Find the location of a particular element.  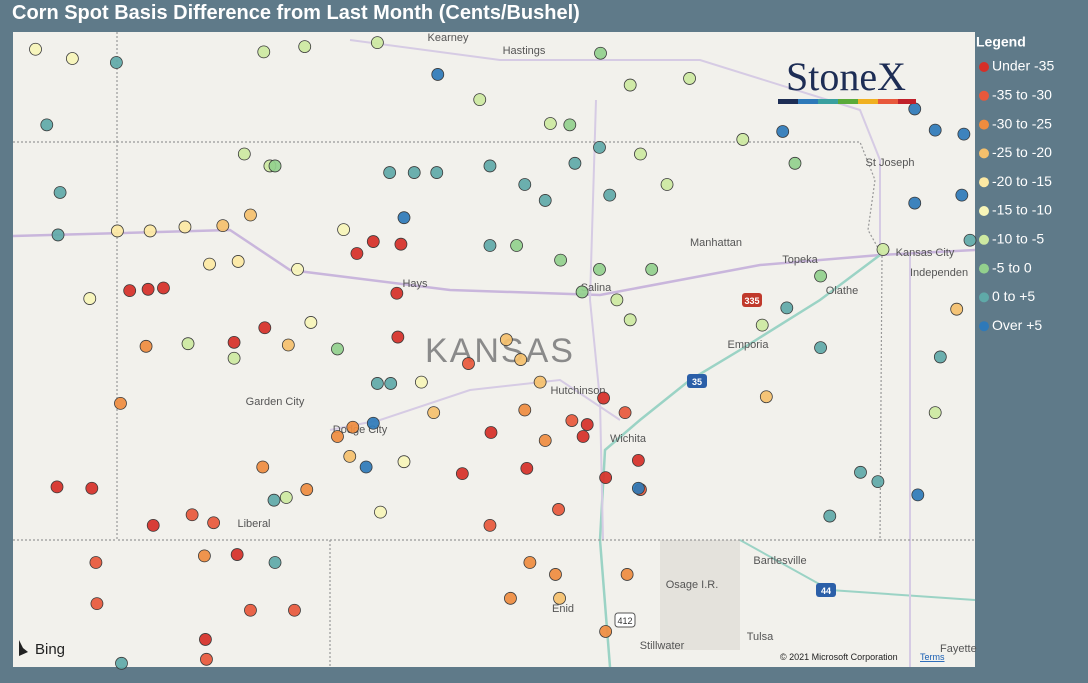

place-label: Independen is located at coordinates (939, 273).